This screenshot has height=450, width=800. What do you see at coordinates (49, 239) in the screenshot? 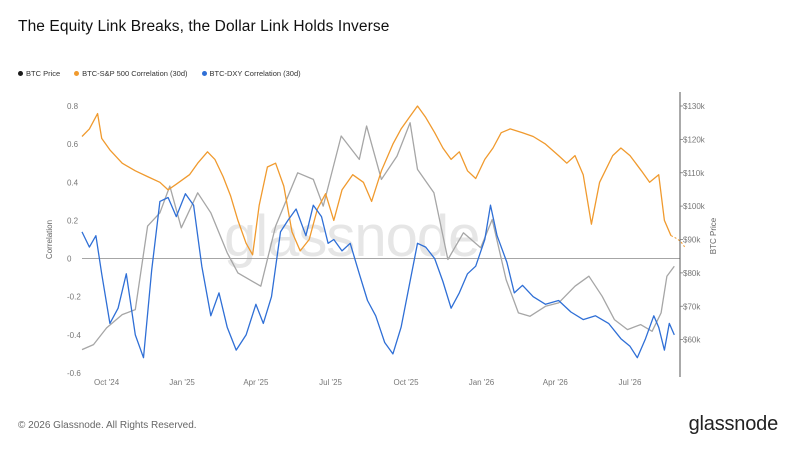
I see `y-axis-title: Correlation` at bounding box center [49, 239].